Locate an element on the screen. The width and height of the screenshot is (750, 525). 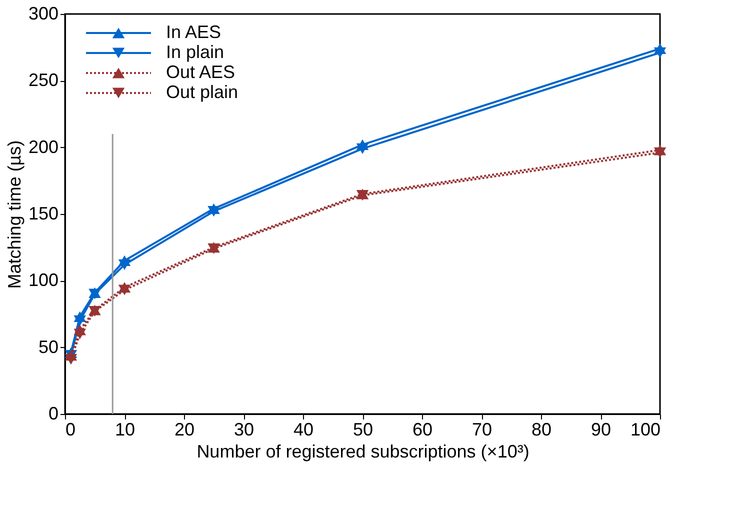
x-tick-label: 30 is located at coordinates (244, 430).